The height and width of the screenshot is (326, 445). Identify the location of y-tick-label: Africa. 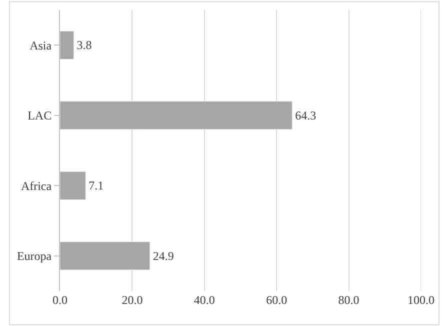
(36, 185).